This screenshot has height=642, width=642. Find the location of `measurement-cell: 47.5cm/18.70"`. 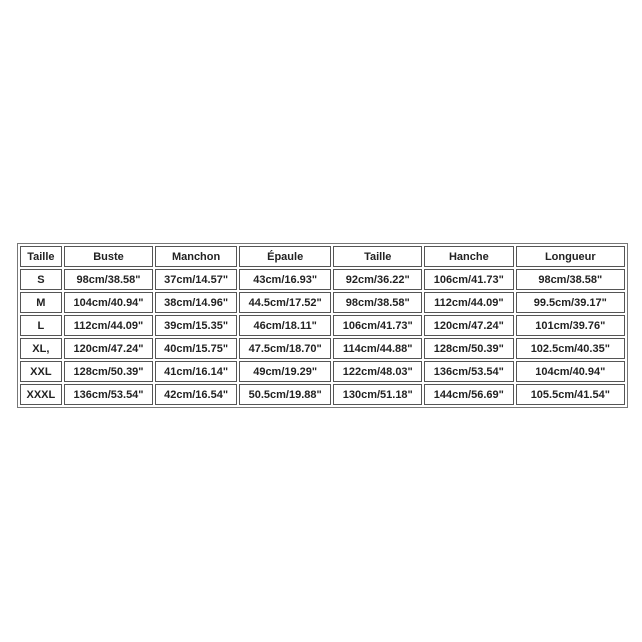

measurement-cell: 47.5cm/18.70" is located at coordinates (285, 348).